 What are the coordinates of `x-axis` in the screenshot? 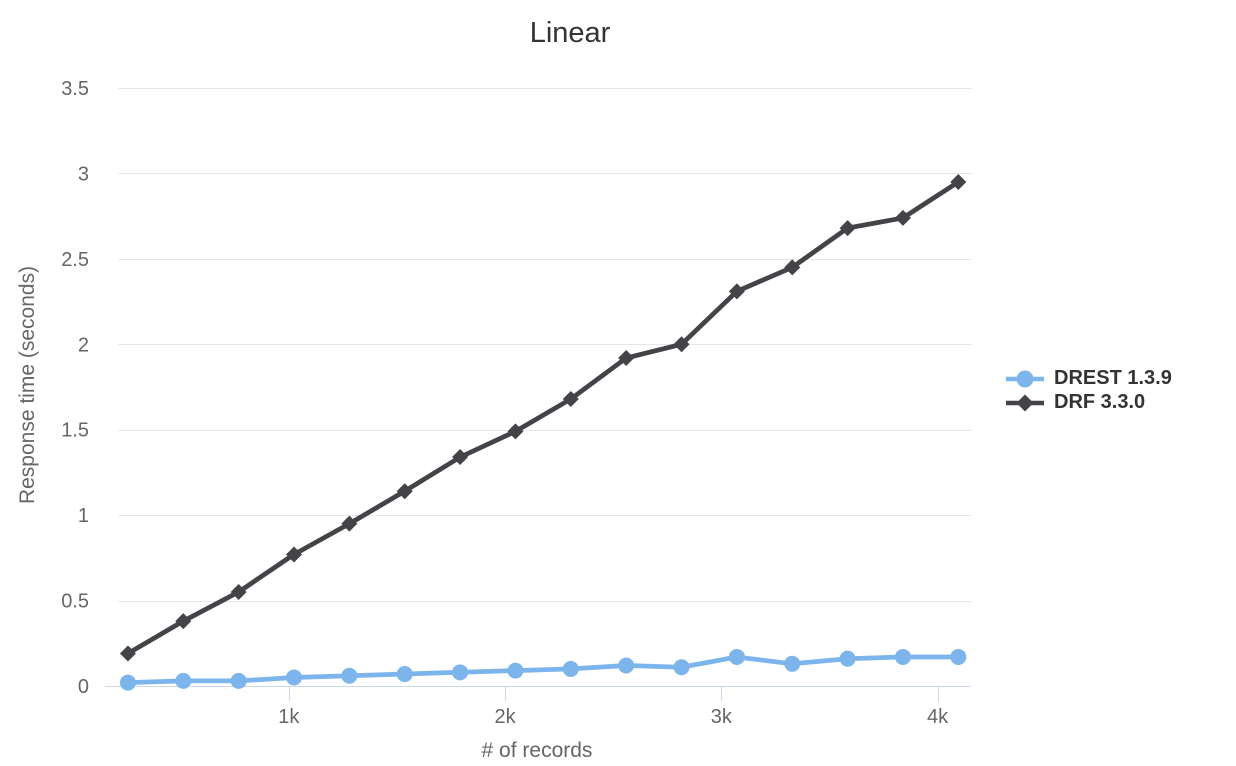 It's located at (537, 694).